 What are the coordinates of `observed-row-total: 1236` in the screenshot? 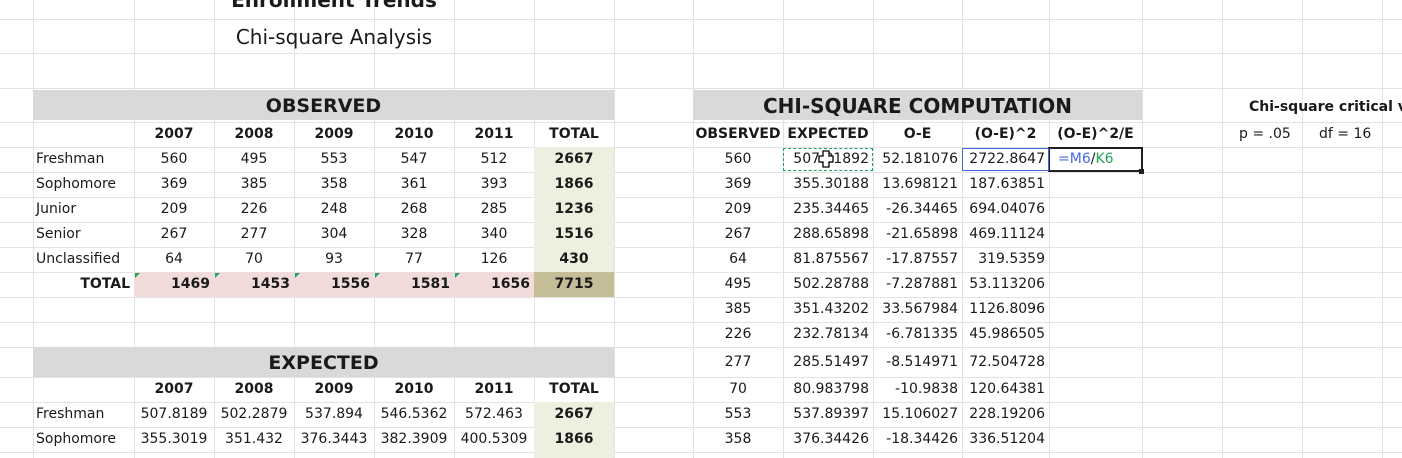 It's located at (574, 209).